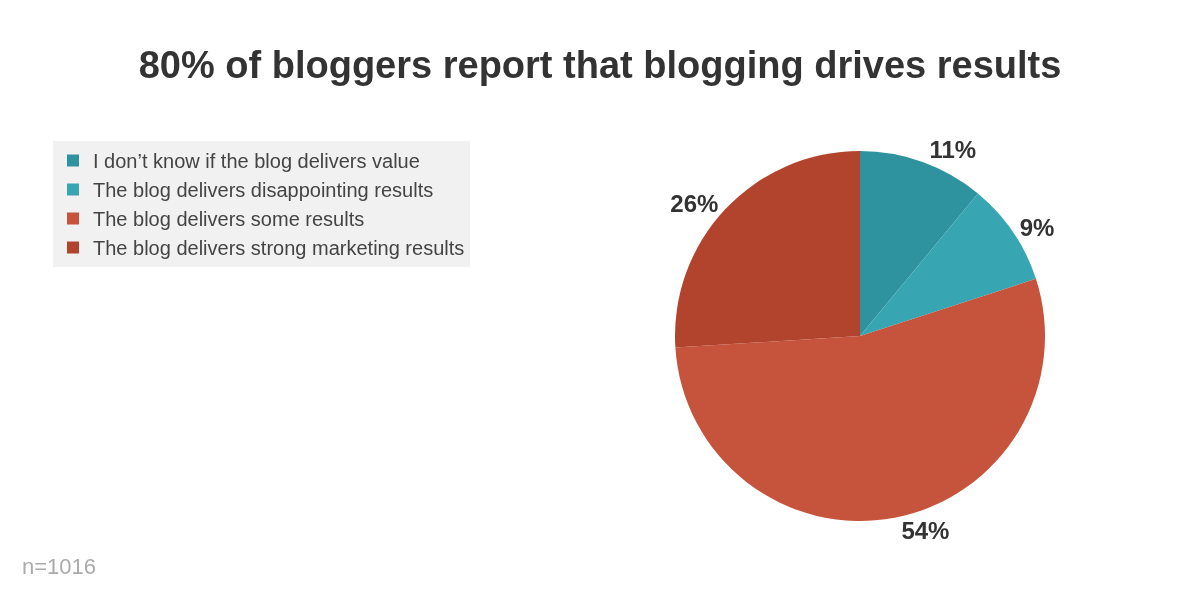  Describe the element at coordinates (1037, 228) in the screenshot. I see `data-label: 9%` at that location.